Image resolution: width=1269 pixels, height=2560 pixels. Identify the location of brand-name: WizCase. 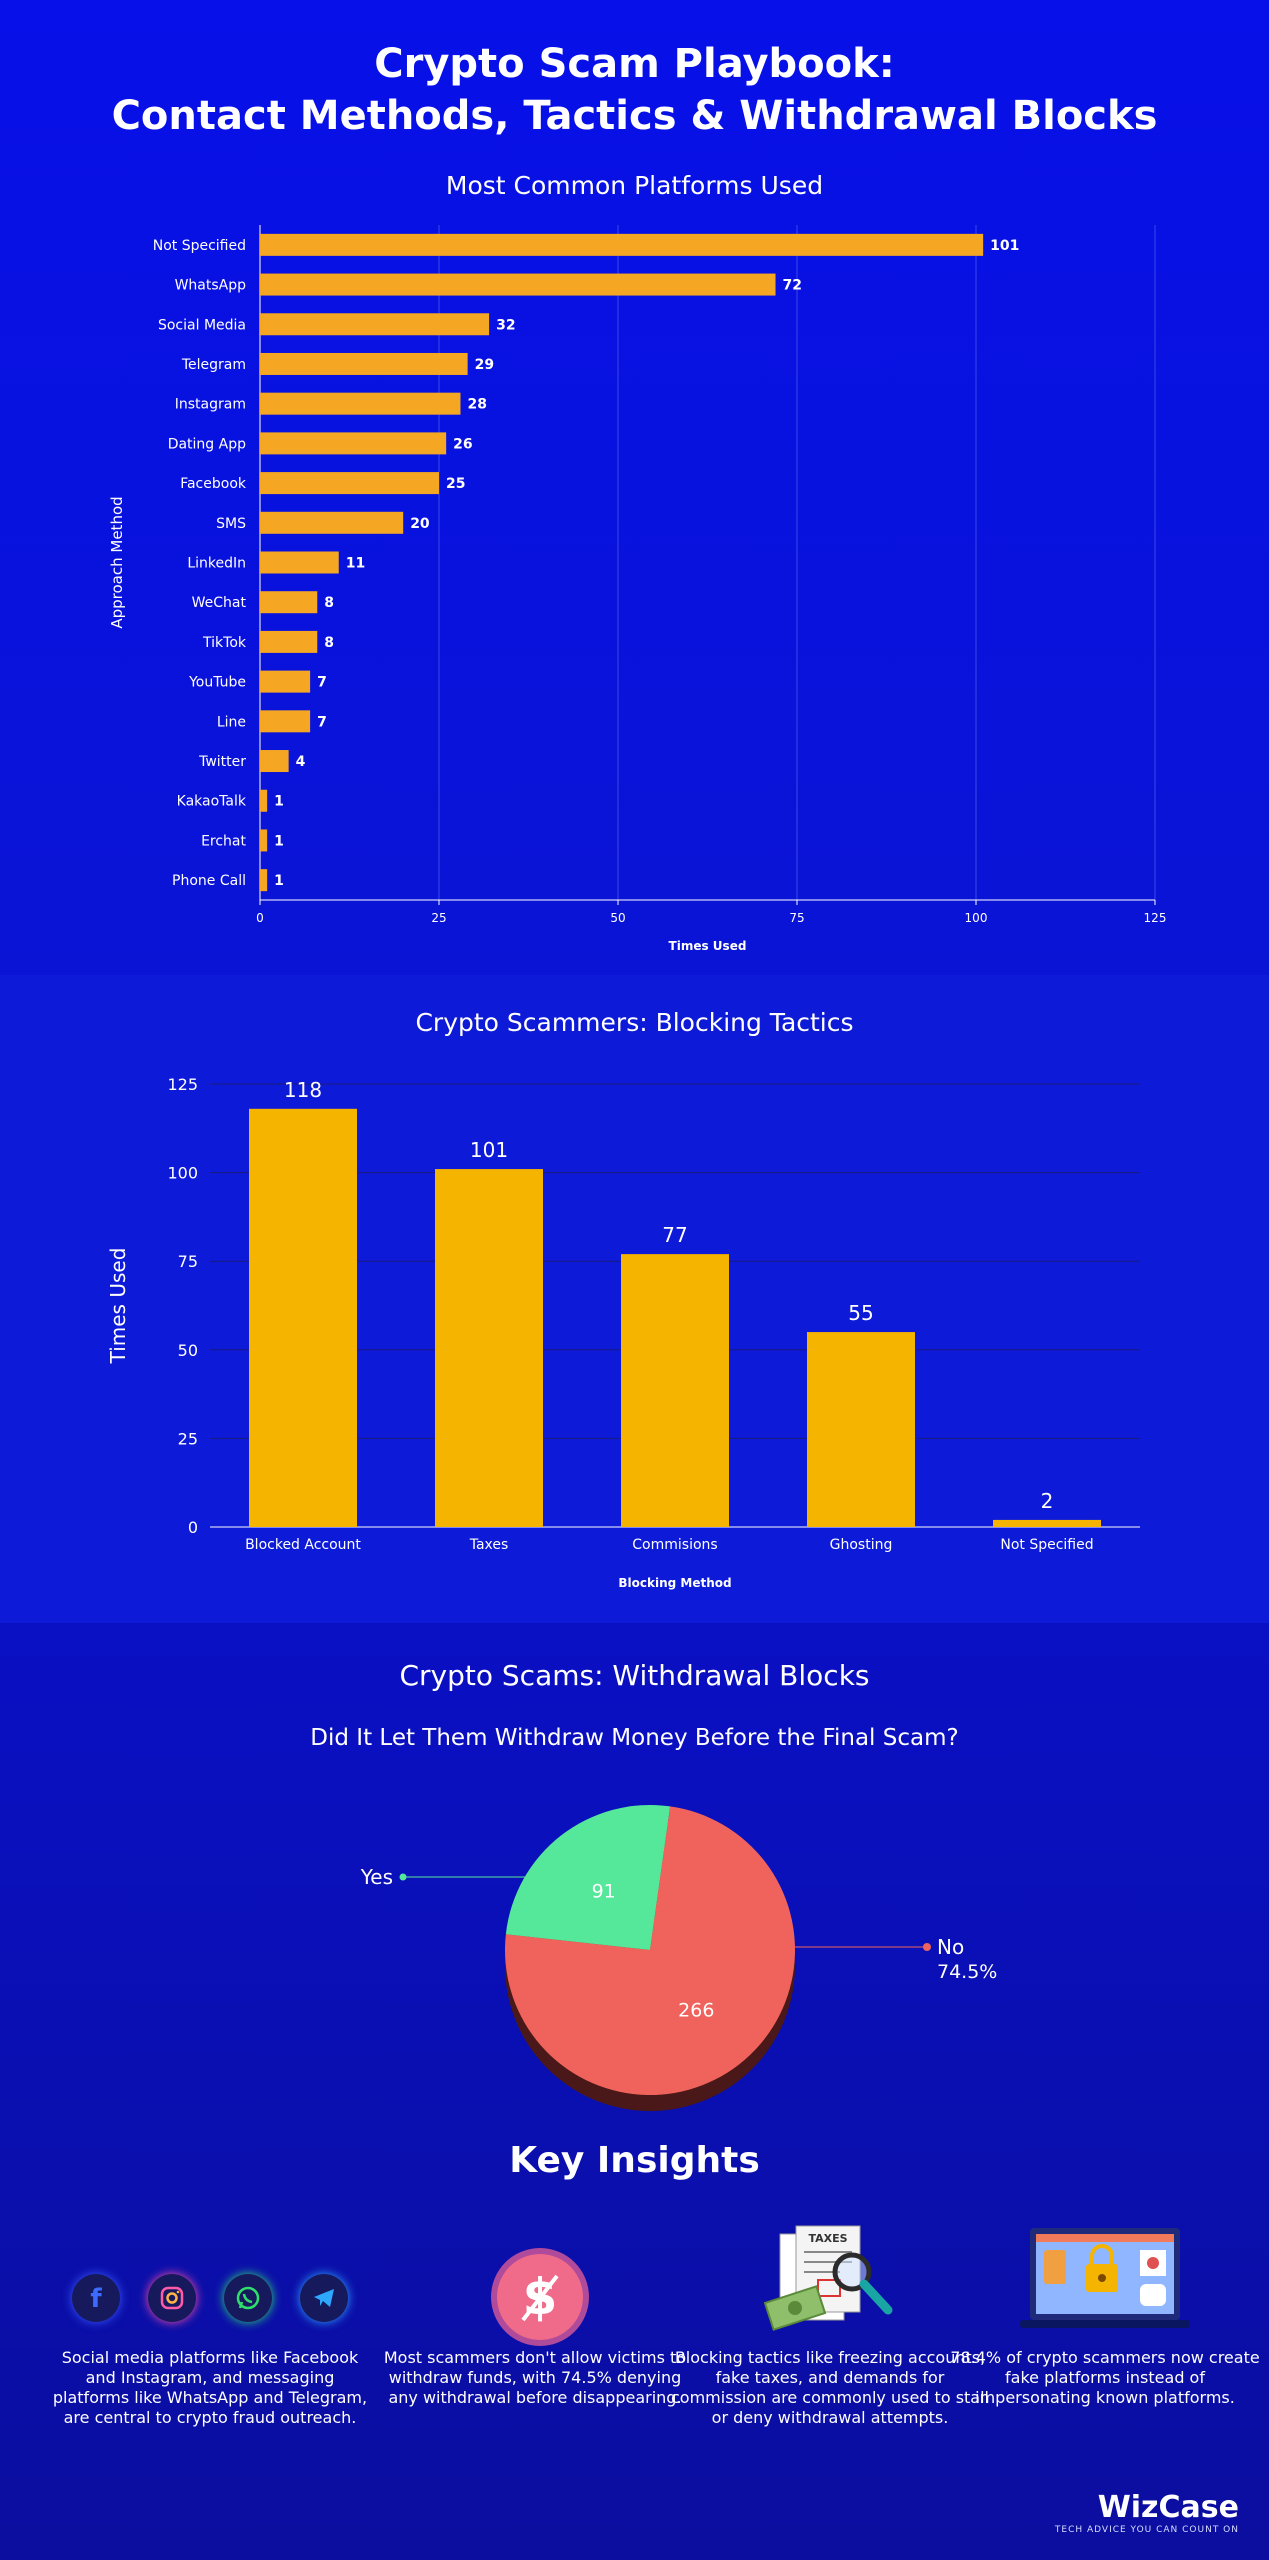
(1168, 2507).